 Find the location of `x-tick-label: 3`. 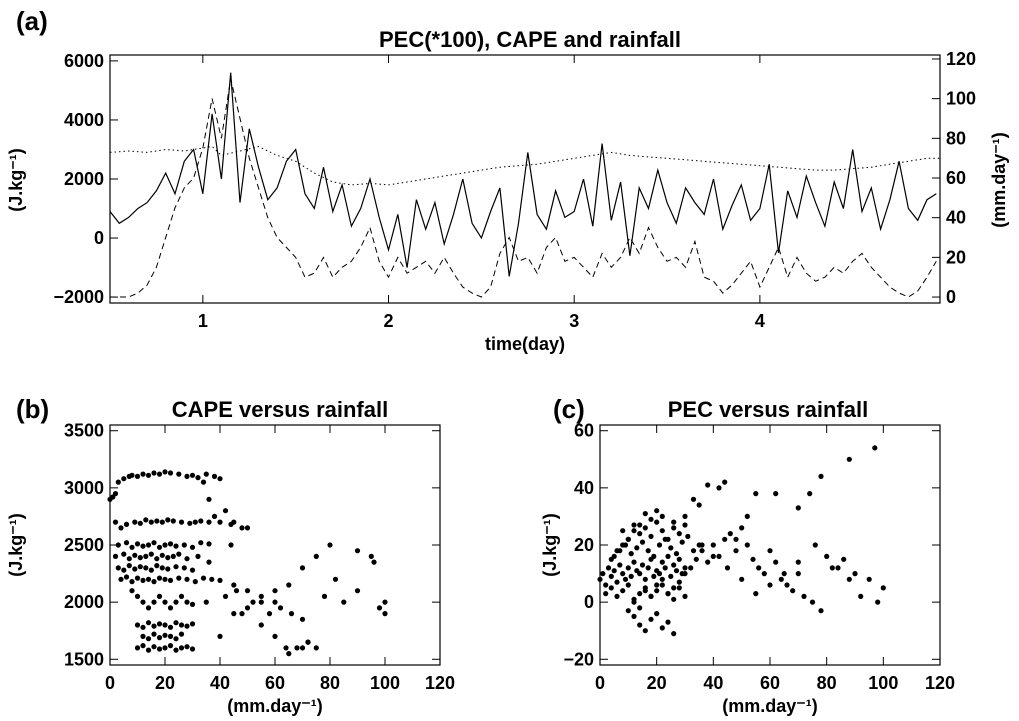

x-tick-label: 3 is located at coordinates (574, 321).